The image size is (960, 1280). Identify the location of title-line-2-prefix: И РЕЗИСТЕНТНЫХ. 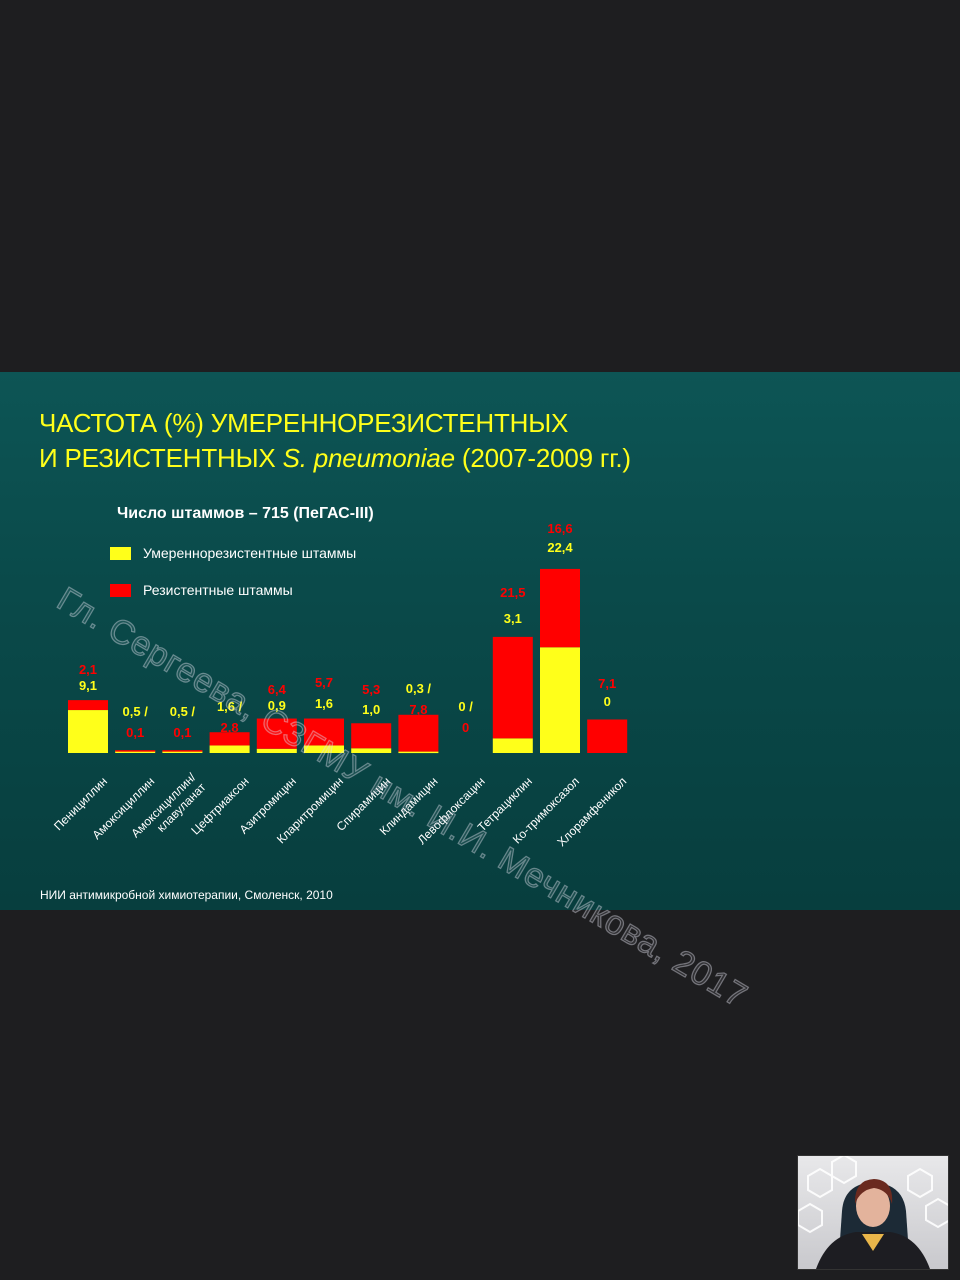
(161, 458).